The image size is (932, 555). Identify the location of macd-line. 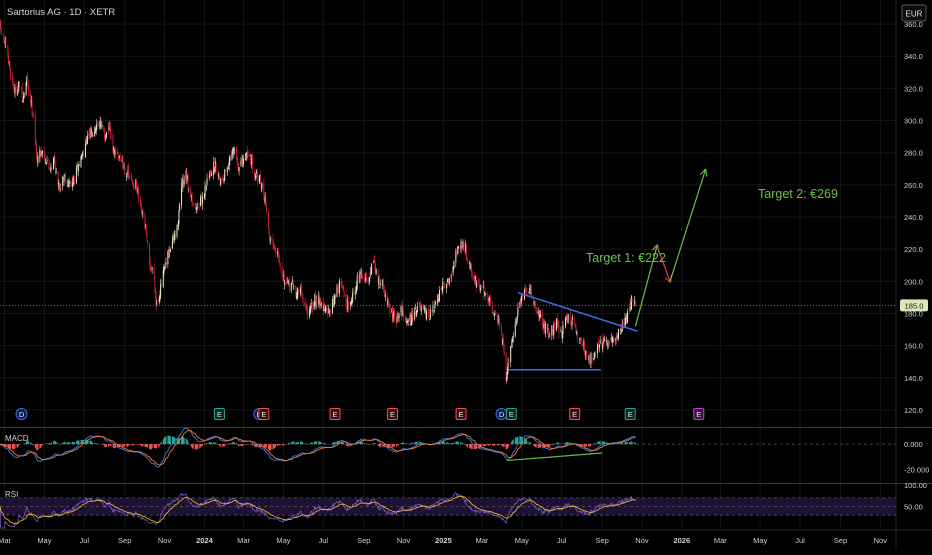
(318, 447).